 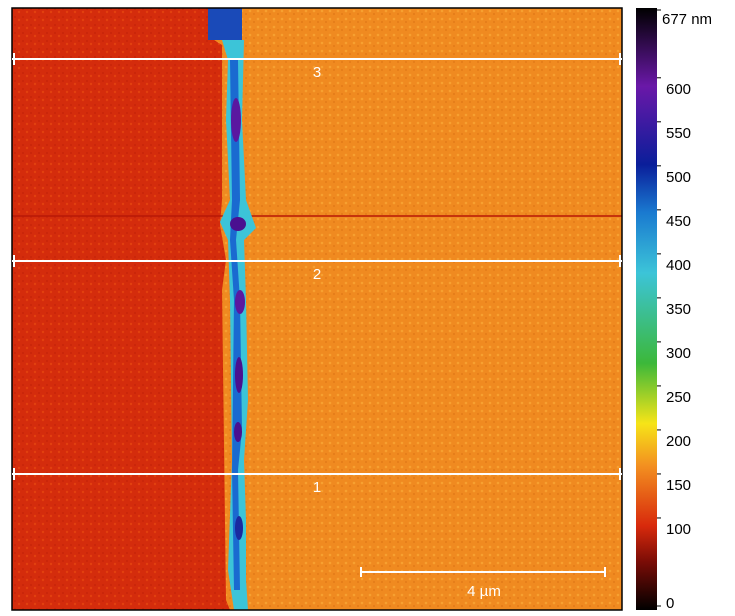 I want to click on colorbar-tick-label: 350, so click(x=678, y=309).